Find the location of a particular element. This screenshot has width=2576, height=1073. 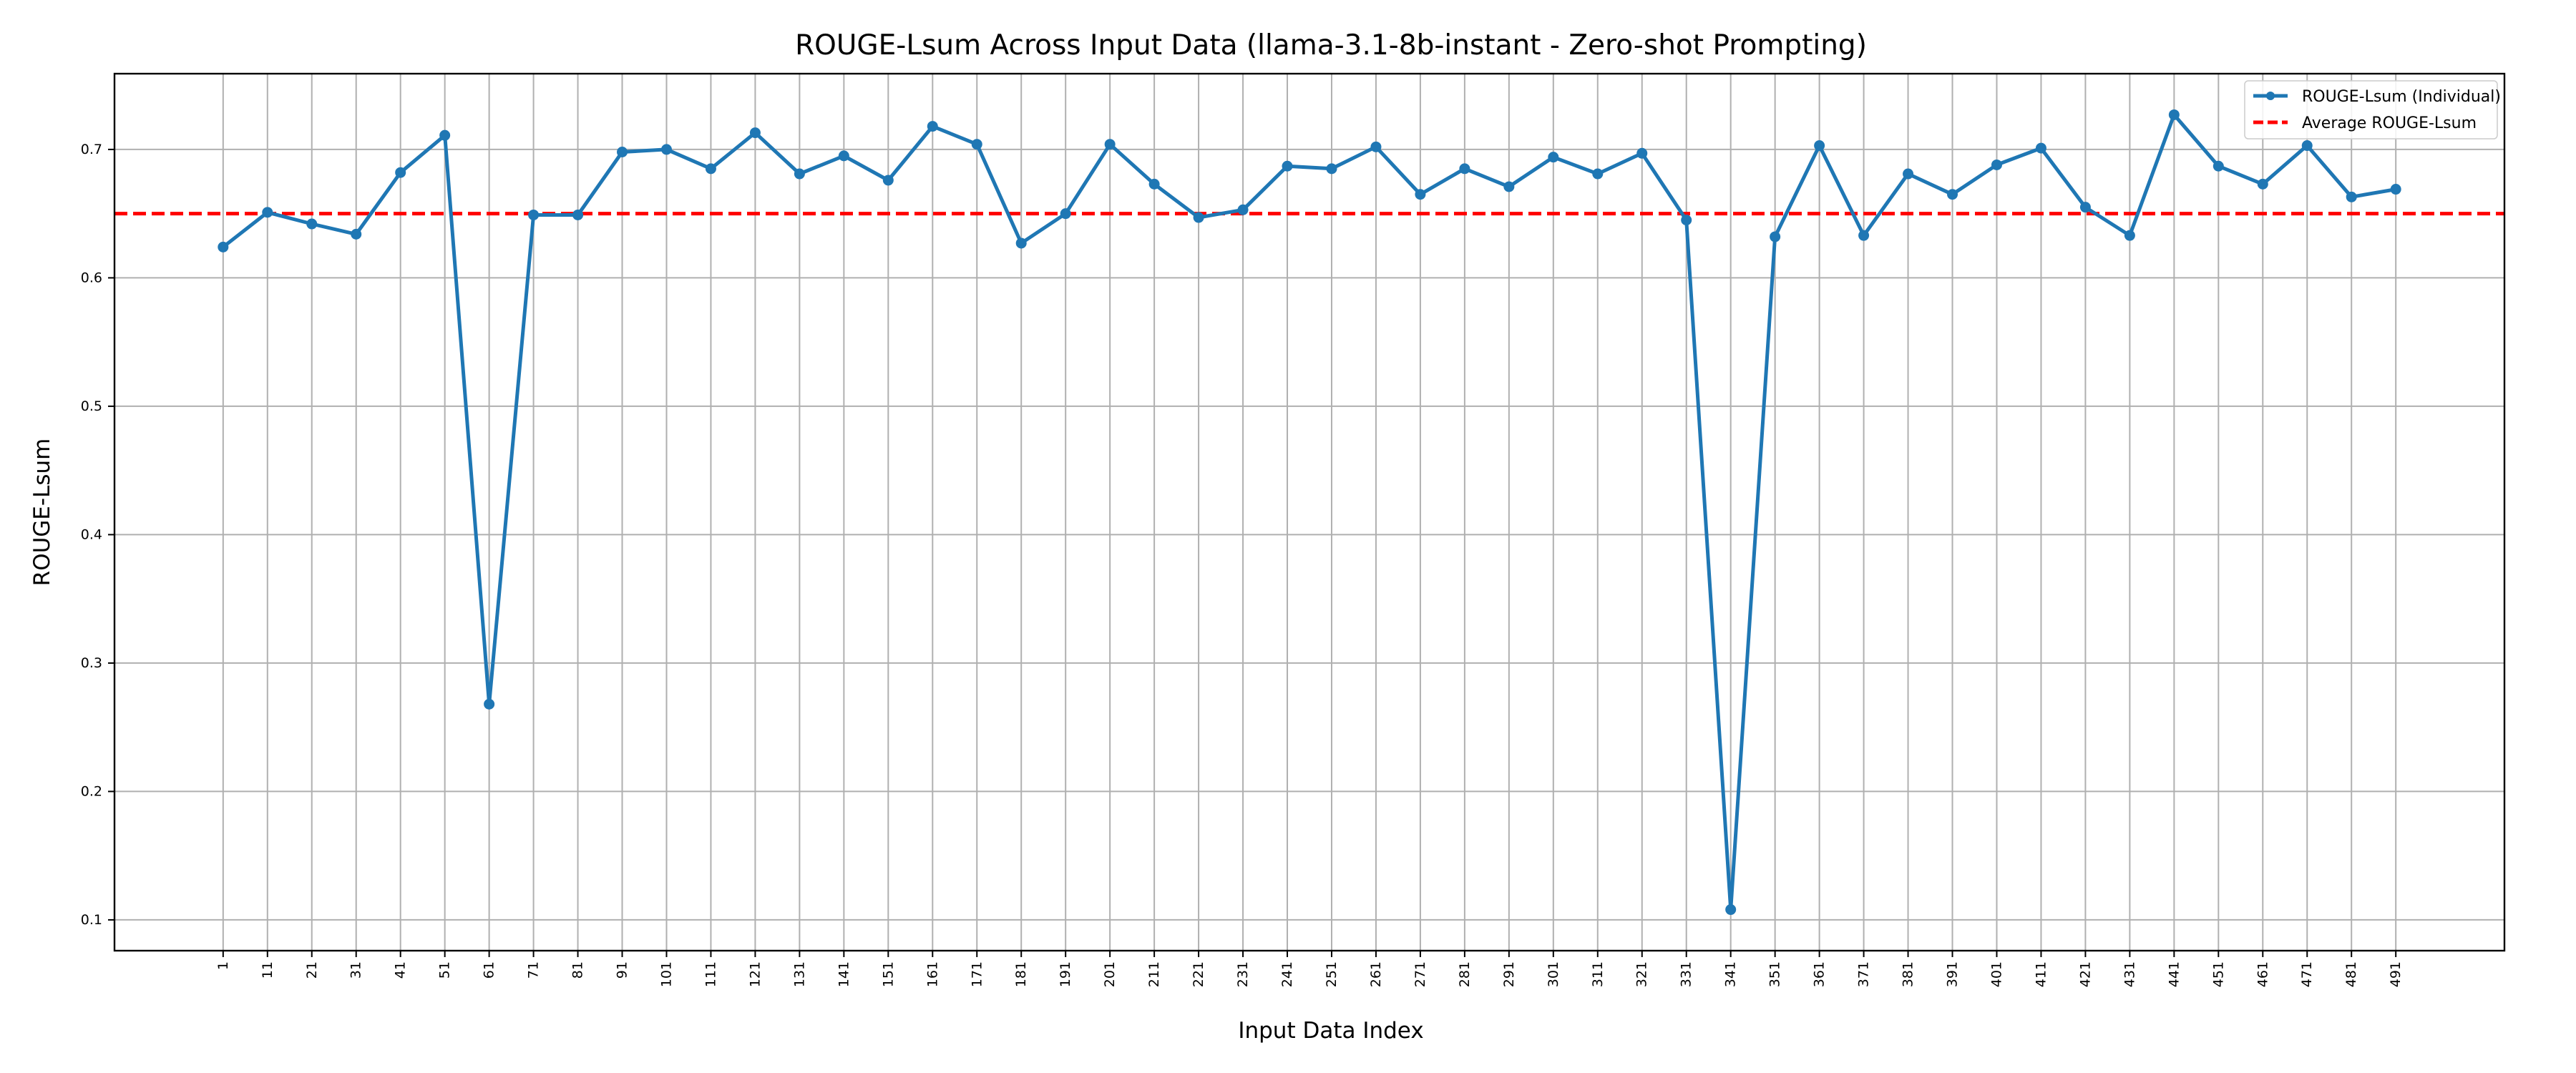

x-tick-label: 361 is located at coordinates (1820, 974).